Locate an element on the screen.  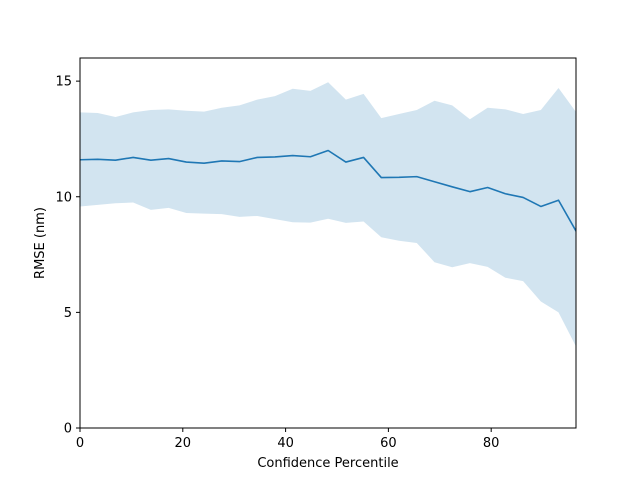
x-axis-label: Confidence Percentile is located at coordinates (327, 463).